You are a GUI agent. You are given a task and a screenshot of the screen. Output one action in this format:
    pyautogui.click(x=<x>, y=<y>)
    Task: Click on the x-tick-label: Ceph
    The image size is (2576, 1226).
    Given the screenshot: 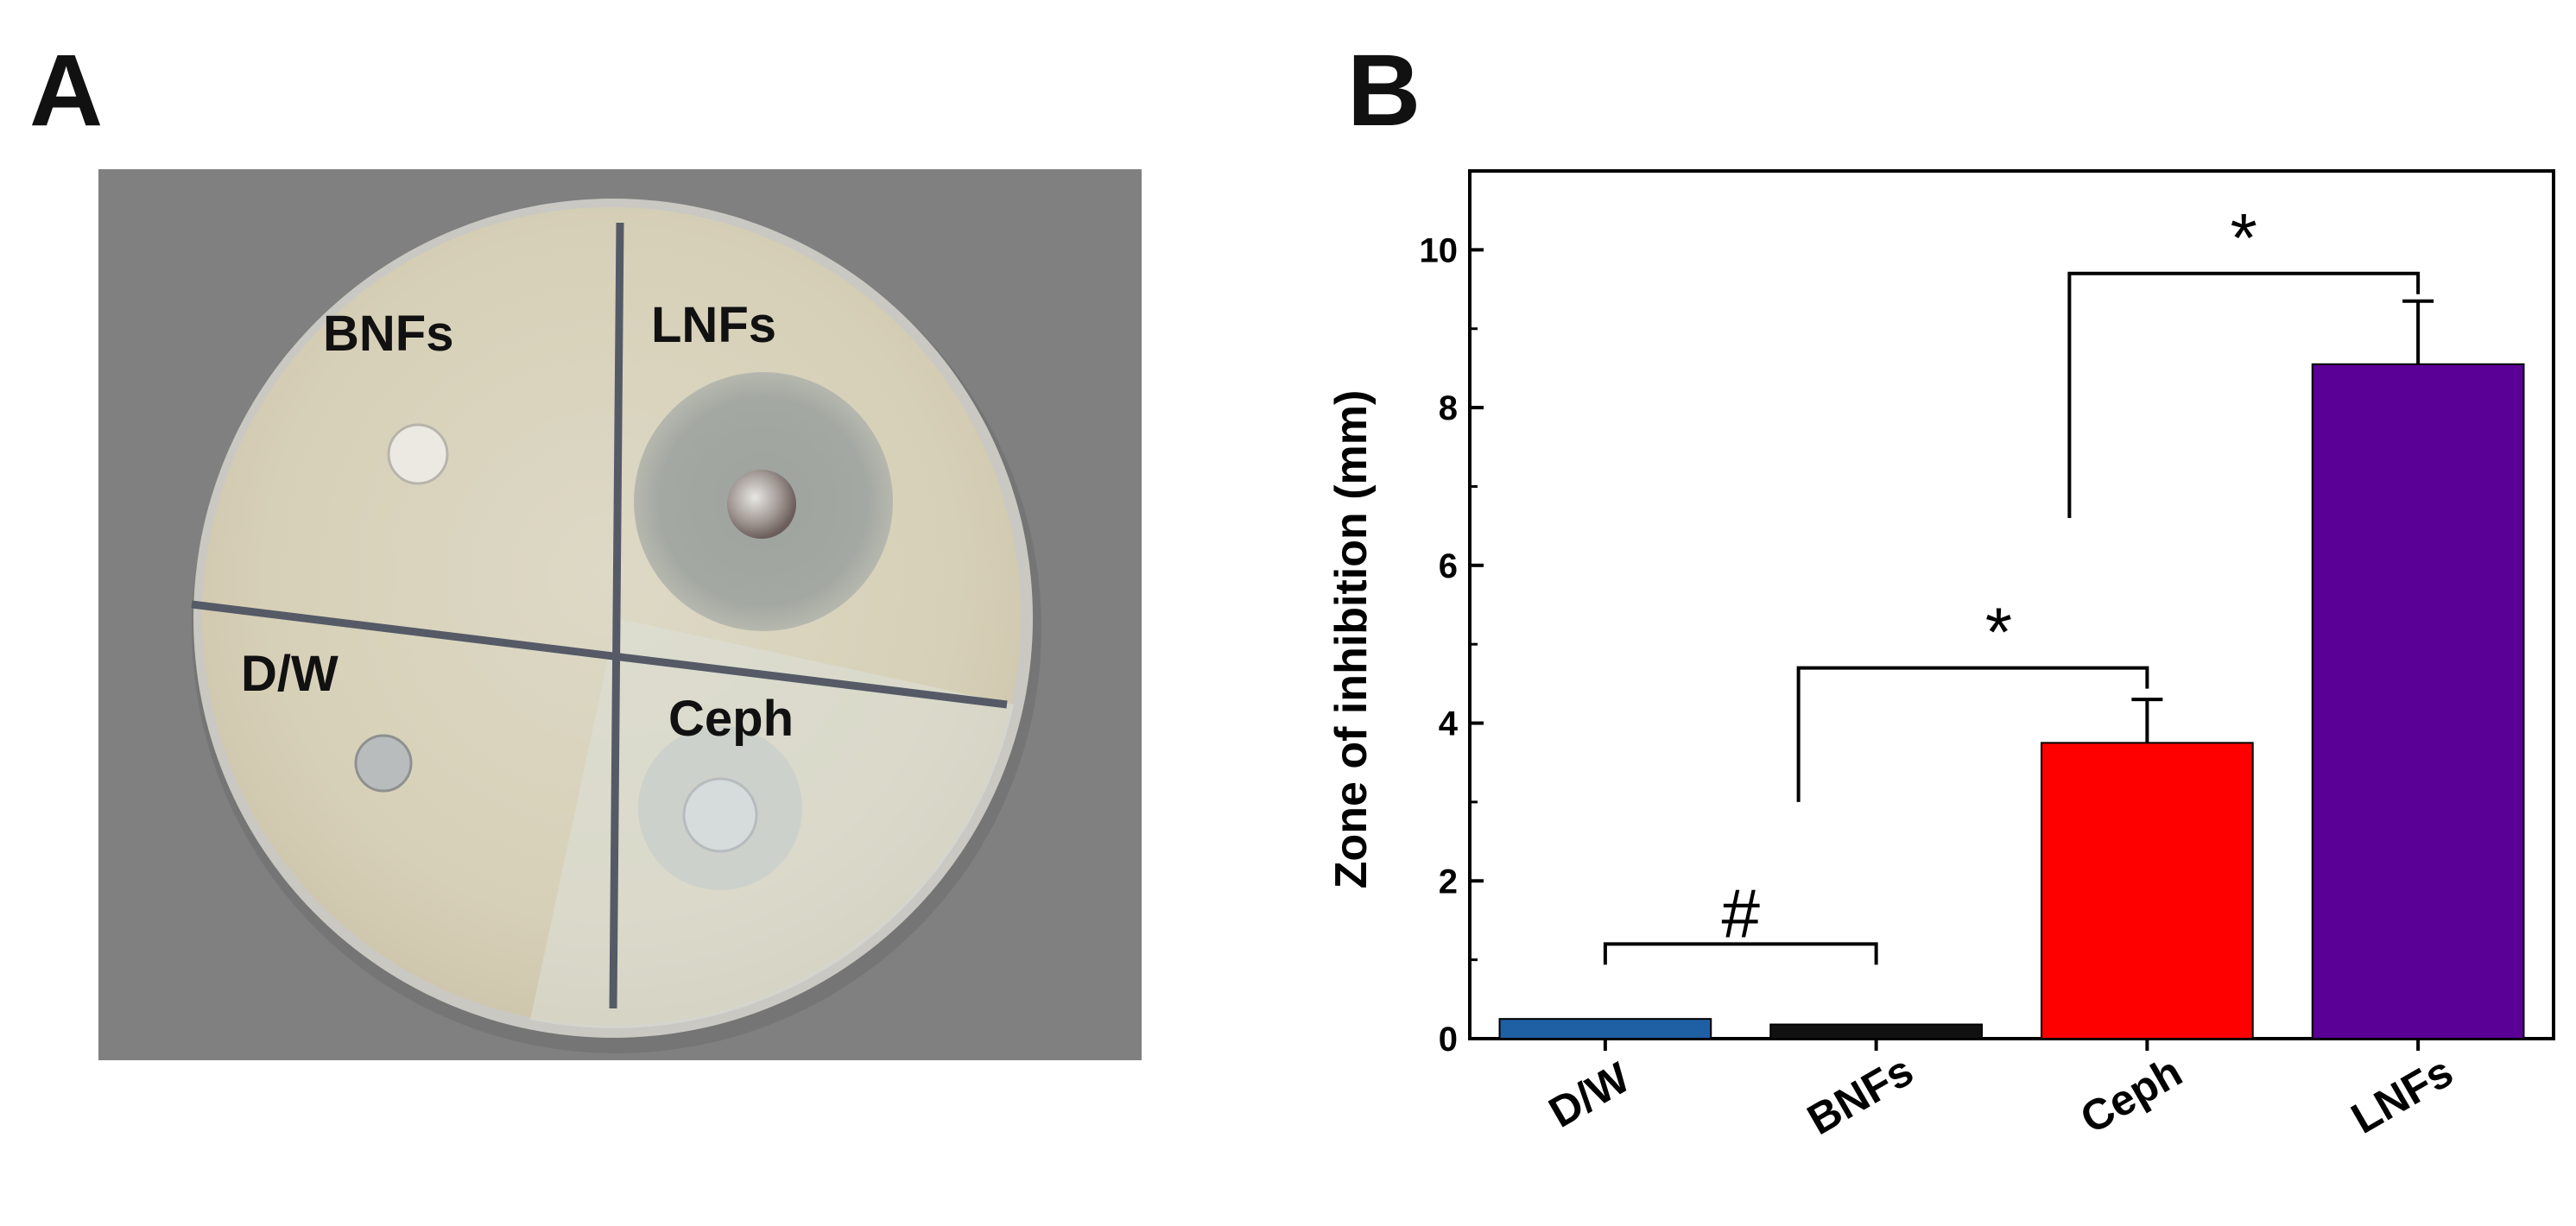 What is the action you would take?
    pyautogui.click(x=2131, y=1095)
    